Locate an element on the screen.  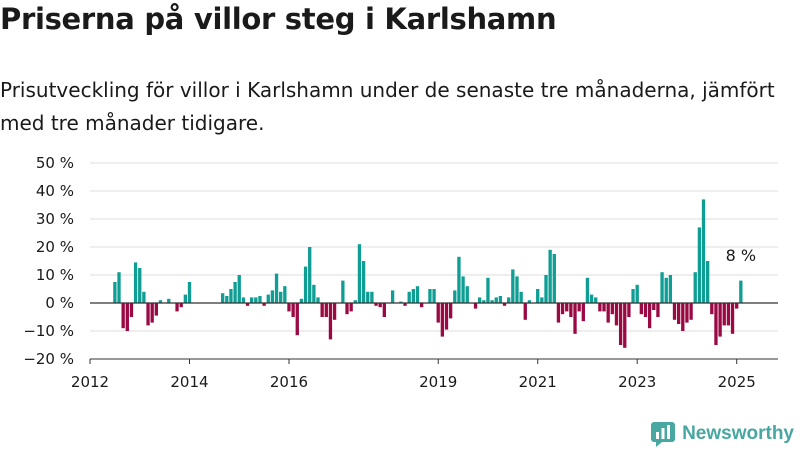
y-tick-label: 10 % is located at coordinates (55, 275).